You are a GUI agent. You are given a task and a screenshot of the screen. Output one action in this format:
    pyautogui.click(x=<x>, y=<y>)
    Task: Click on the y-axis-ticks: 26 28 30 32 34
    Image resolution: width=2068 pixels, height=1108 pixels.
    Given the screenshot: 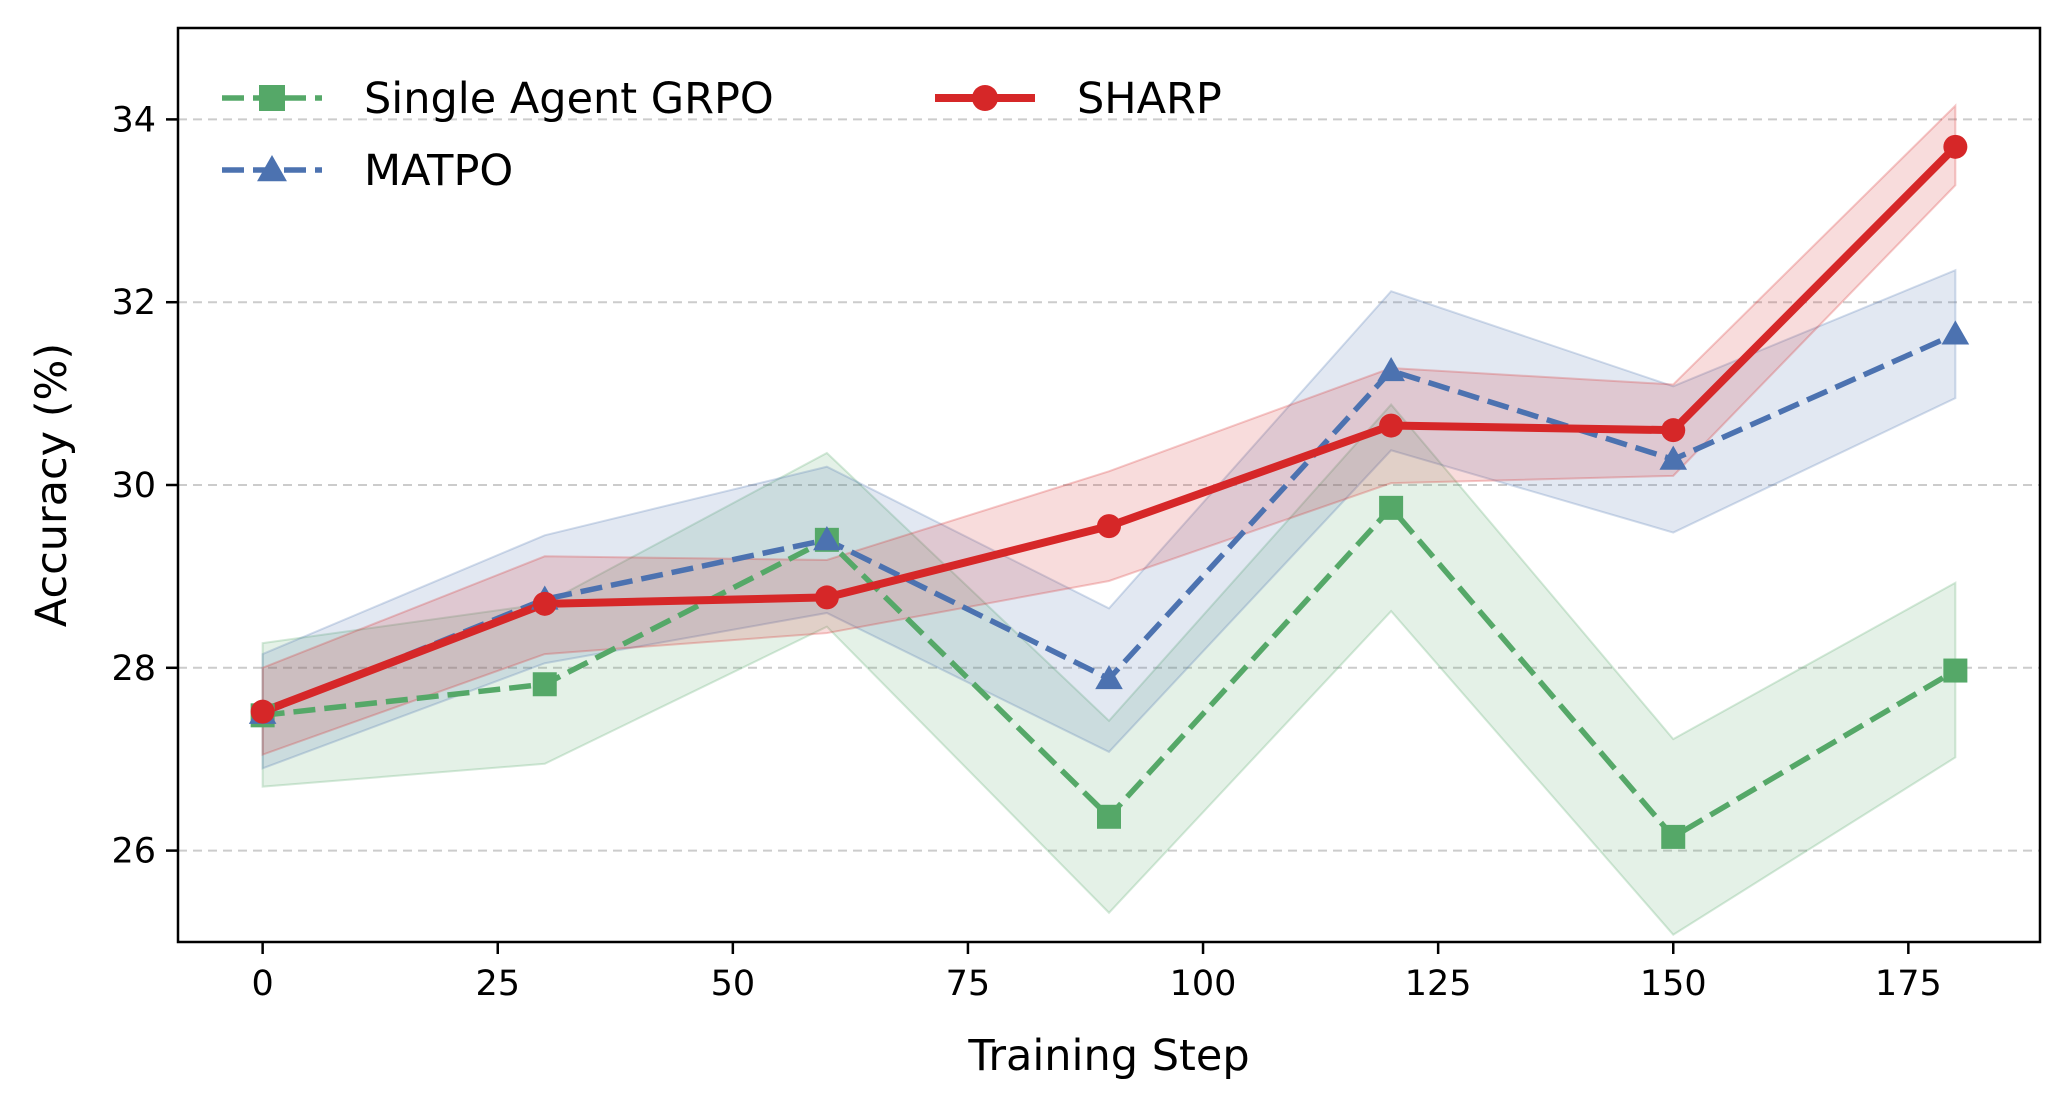 What is the action you would take?
    pyautogui.click(x=144, y=486)
    